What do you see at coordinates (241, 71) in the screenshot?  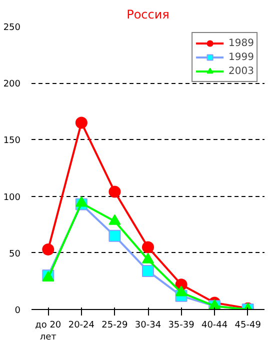 I see `legend-label: 2003` at bounding box center [241, 71].